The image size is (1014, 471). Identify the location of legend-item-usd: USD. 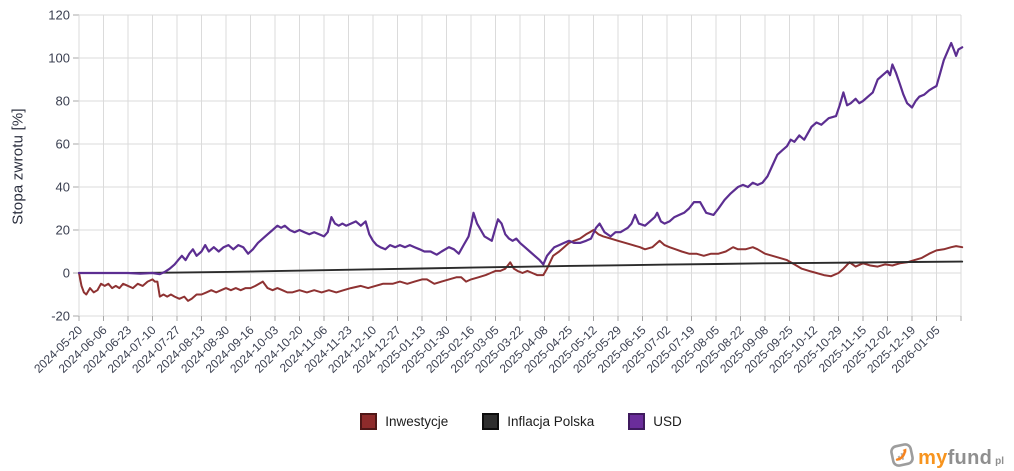
(655, 421).